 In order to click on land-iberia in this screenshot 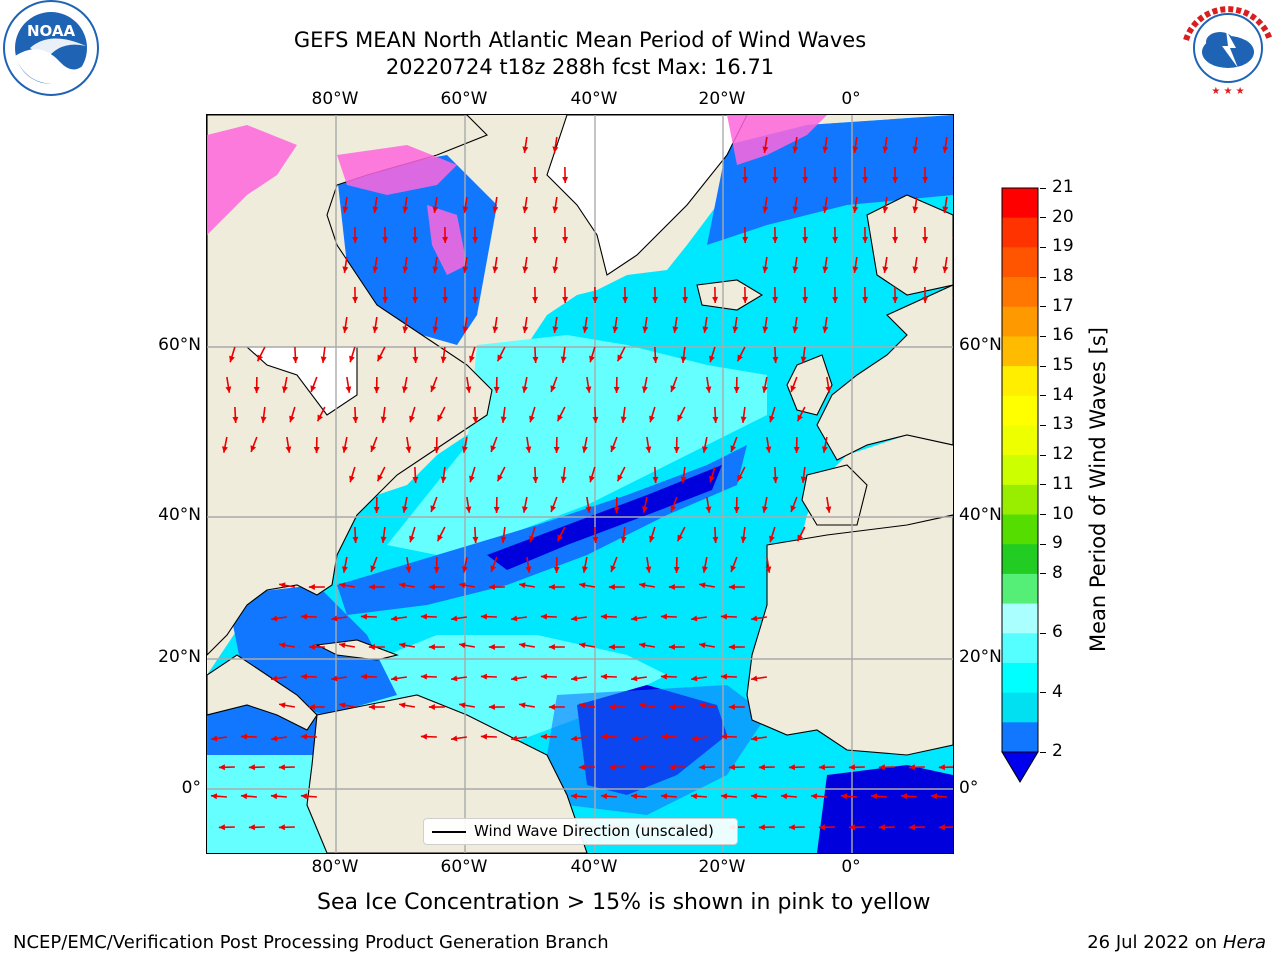, I will do `click(834, 495)`.